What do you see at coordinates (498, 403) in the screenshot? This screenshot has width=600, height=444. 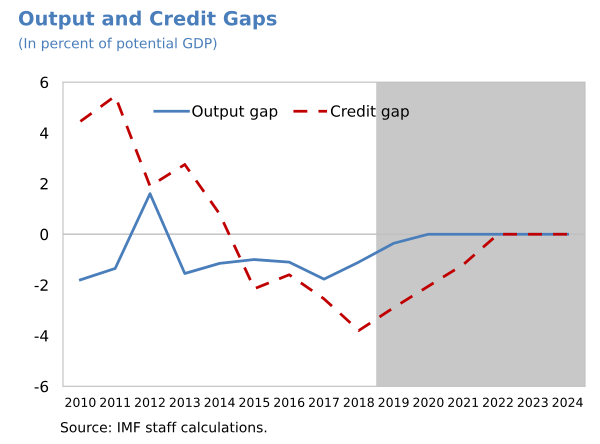 I see `x-tick-label: 2022` at bounding box center [498, 403].